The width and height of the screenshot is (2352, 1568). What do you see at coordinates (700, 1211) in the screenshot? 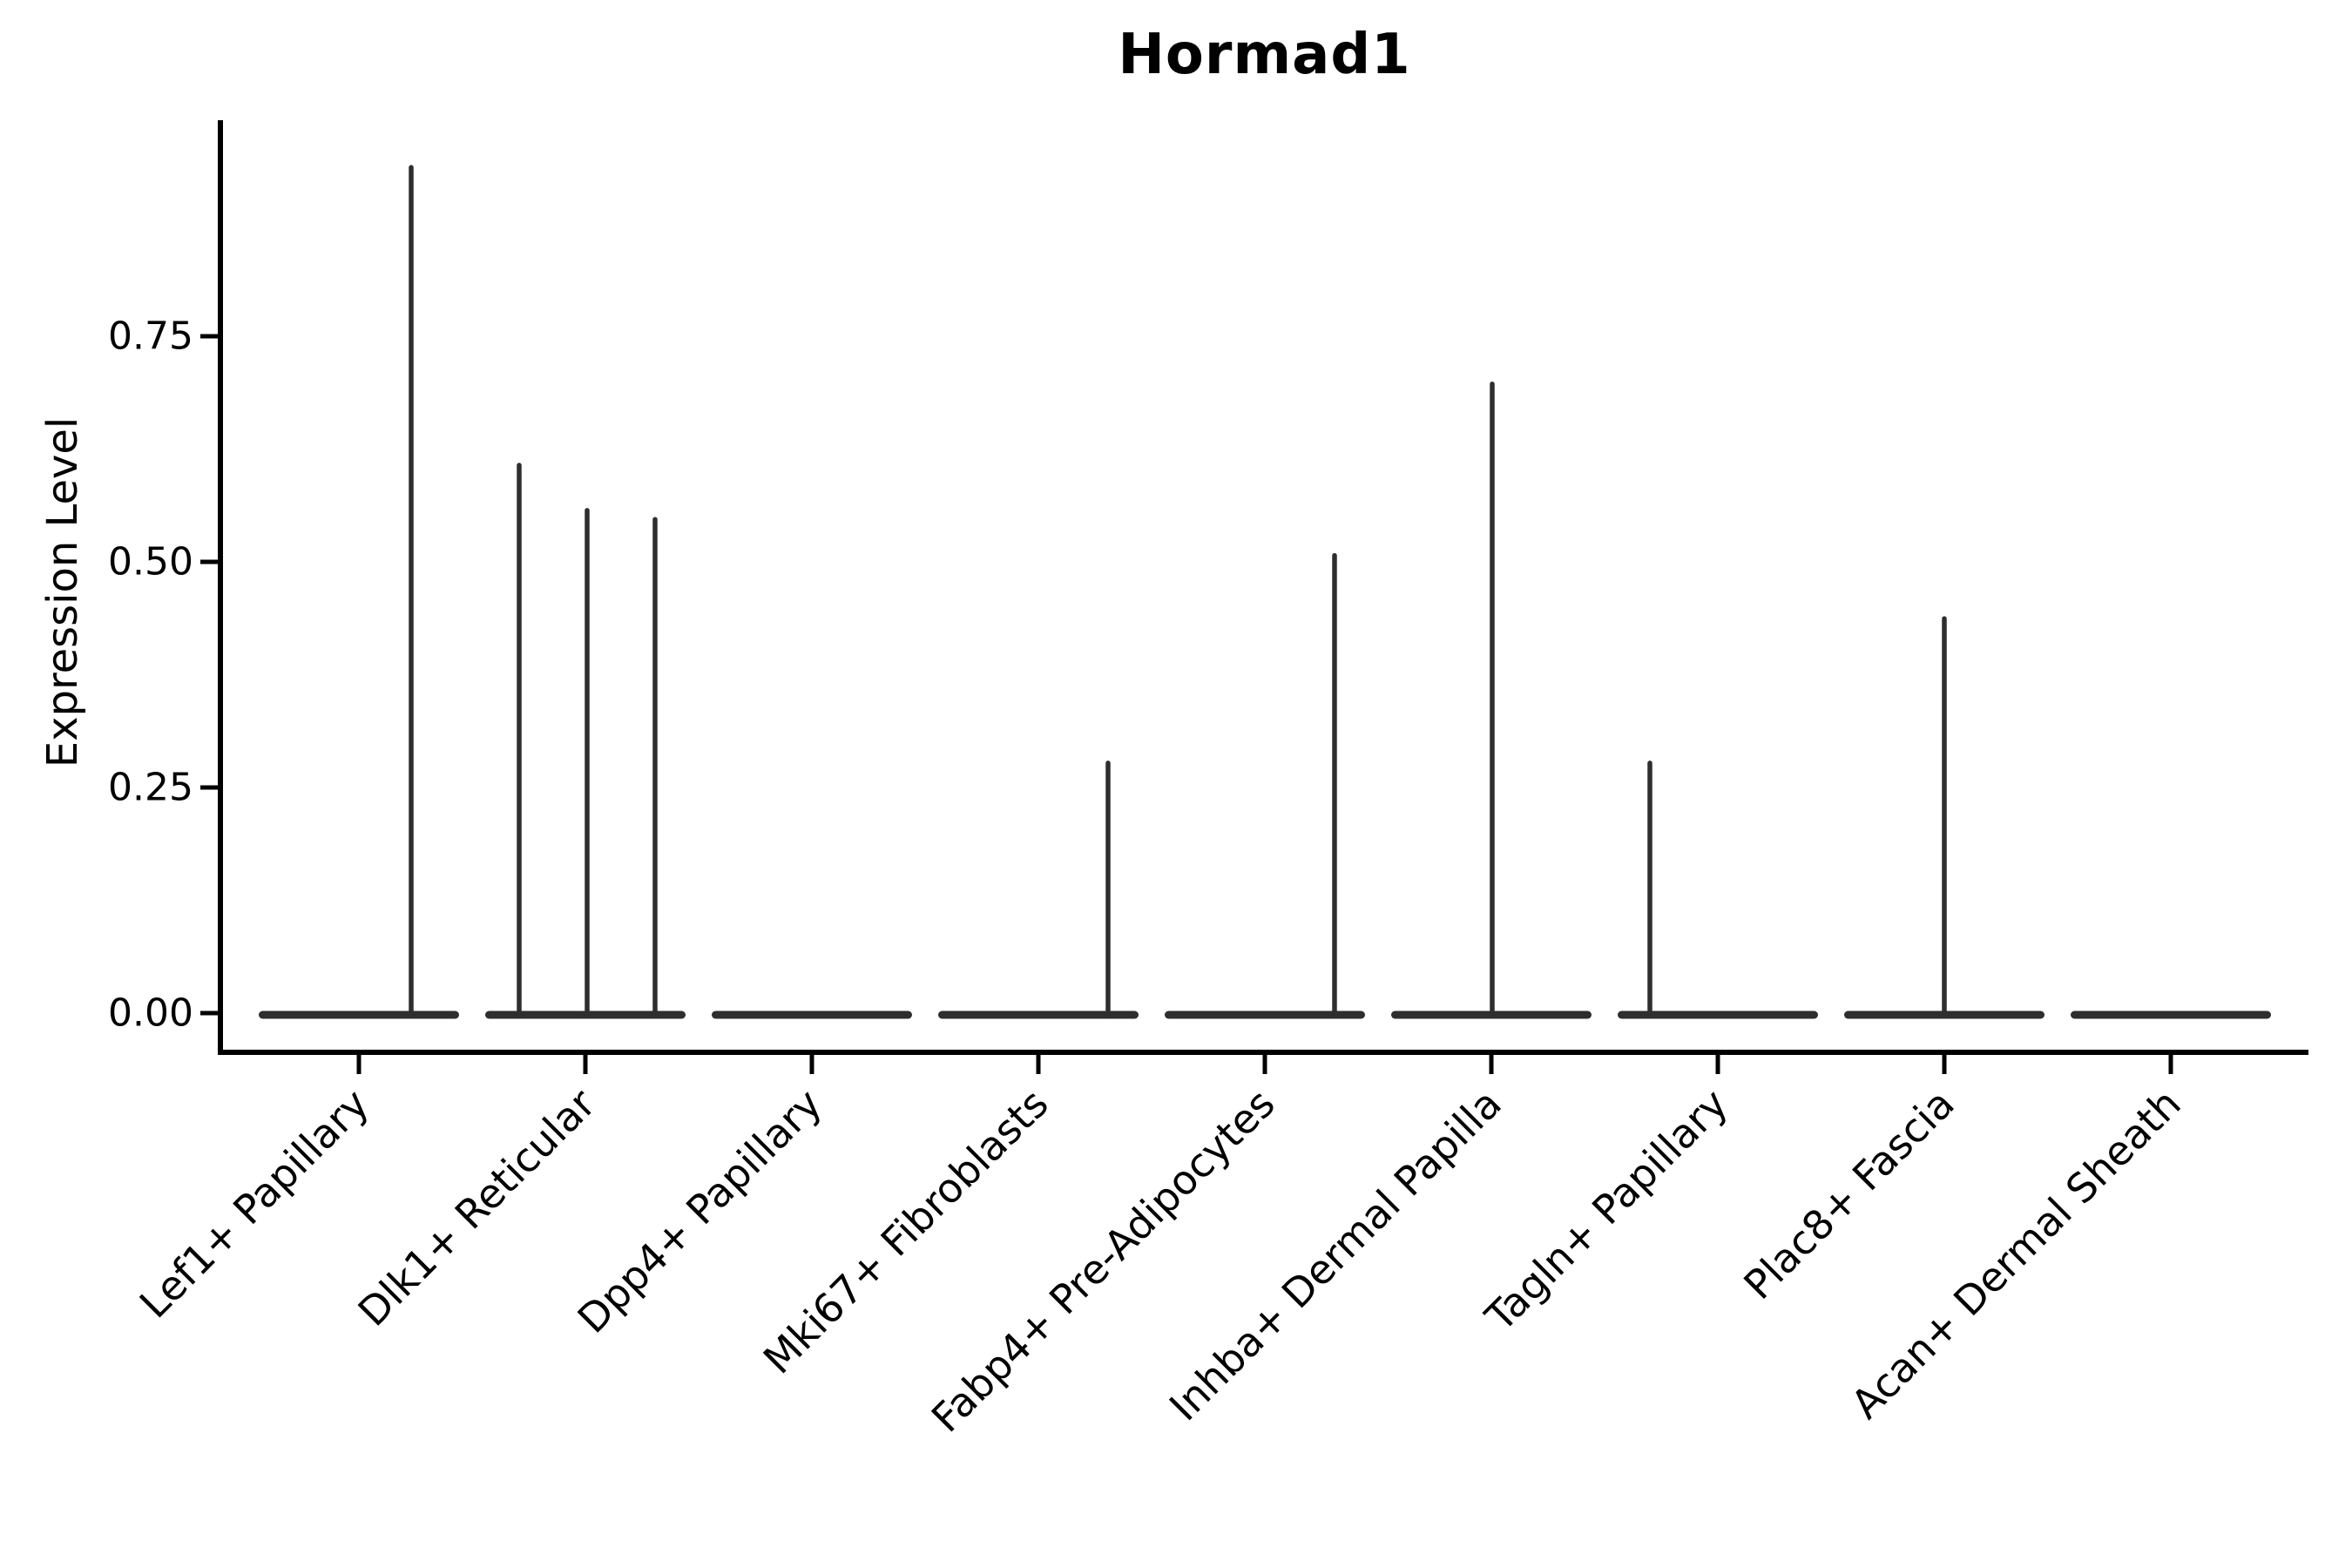
I see `x-category-label: Dpp4+ Papillary` at bounding box center [700, 1211].